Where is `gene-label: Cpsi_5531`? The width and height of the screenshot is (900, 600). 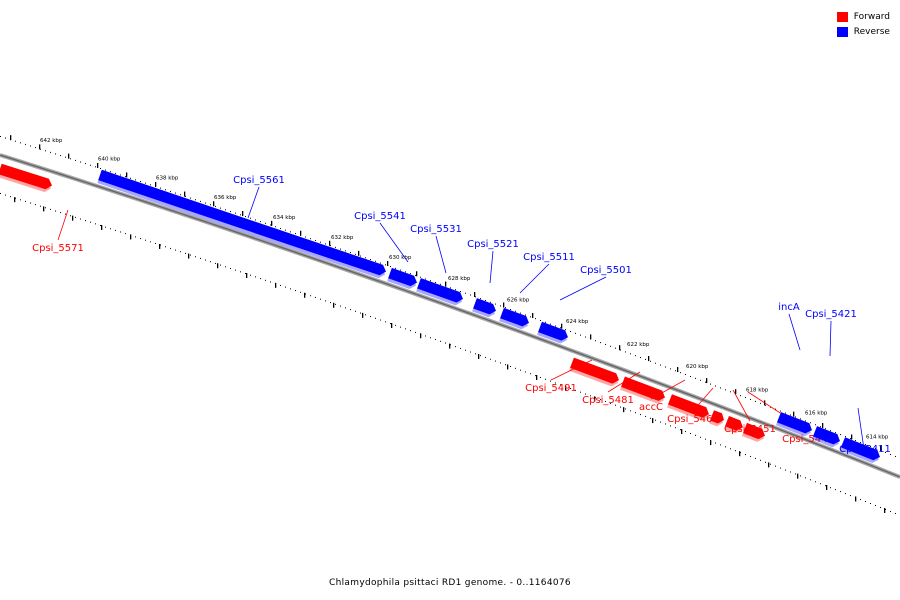 gene-label: Cpsi_5531 is located at coordinates (436, 229).